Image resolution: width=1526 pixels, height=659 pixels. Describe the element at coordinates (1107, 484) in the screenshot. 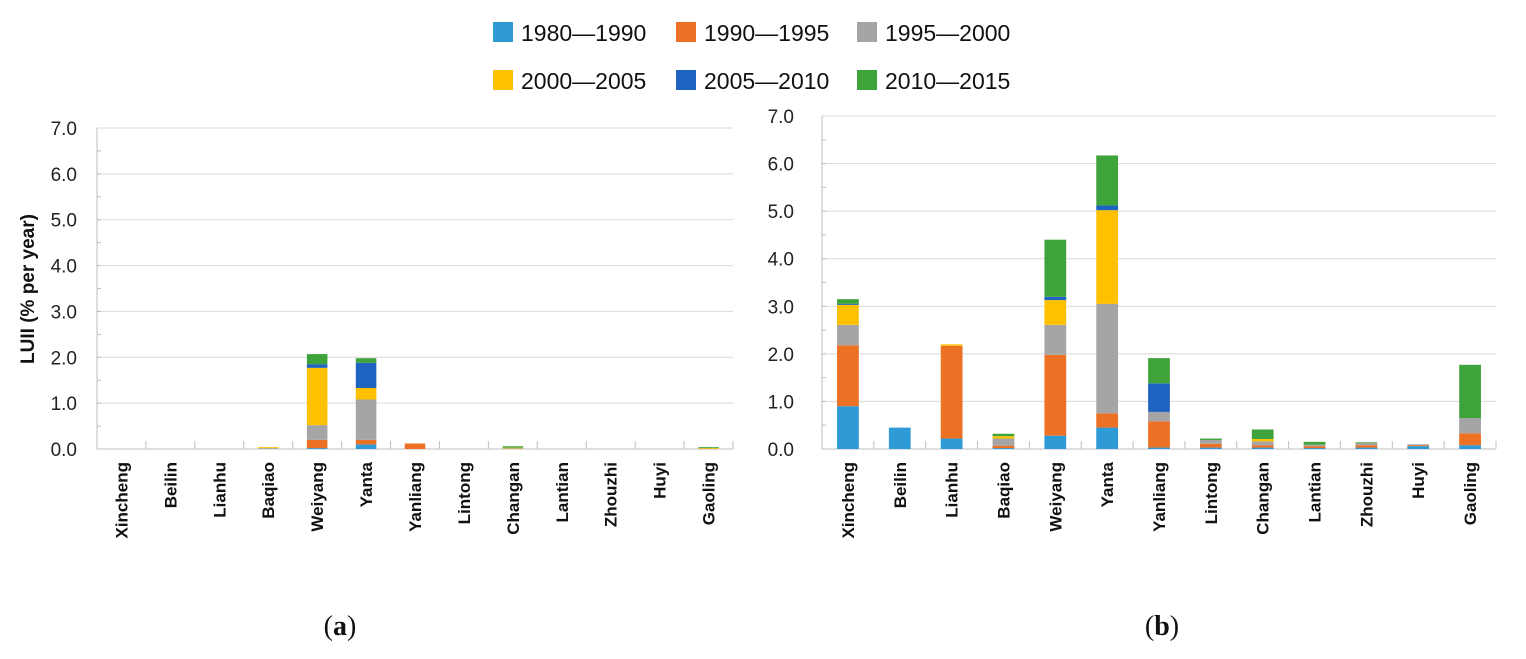

I see `x-tick-label-b-yanta: Yanta` at that location.